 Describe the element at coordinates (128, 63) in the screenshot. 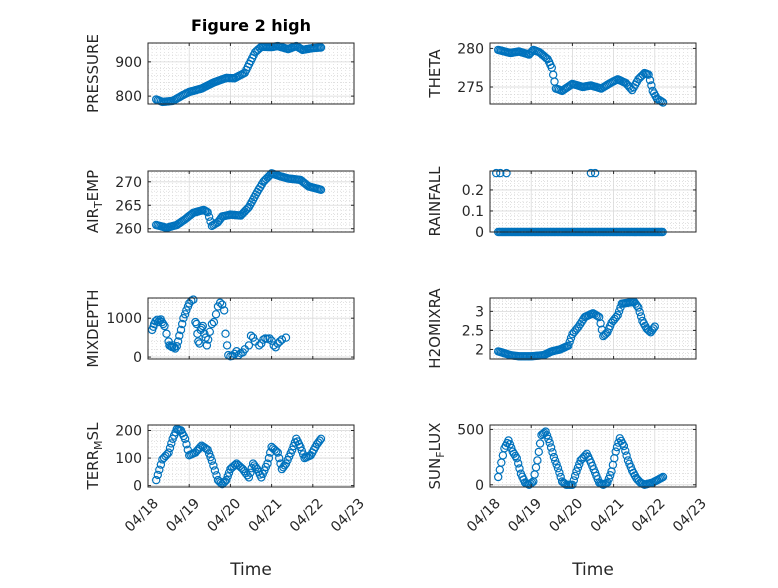

I see `y-tick-label: 900` at that location.